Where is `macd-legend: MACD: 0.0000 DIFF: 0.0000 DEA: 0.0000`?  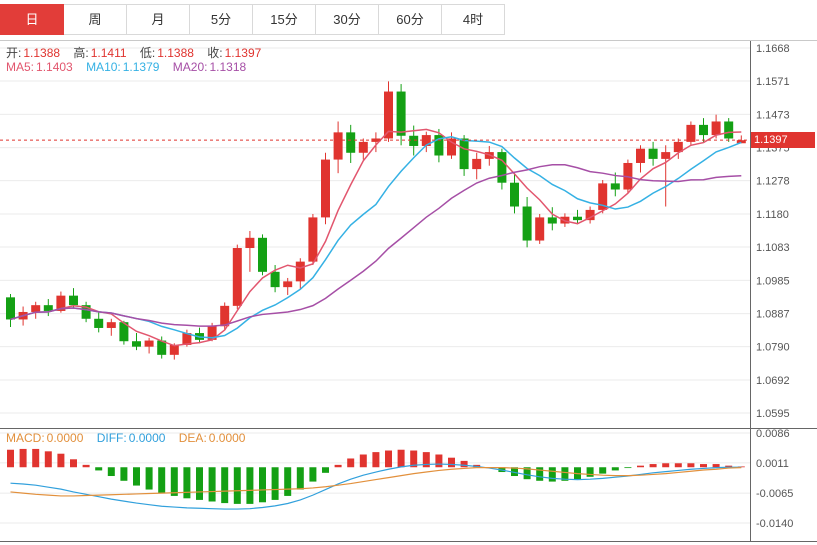 macd-legend: MACD: 0.0000 DIFF: 0.0000 DEA: 0.0000 is located at coordinates (126, 438).